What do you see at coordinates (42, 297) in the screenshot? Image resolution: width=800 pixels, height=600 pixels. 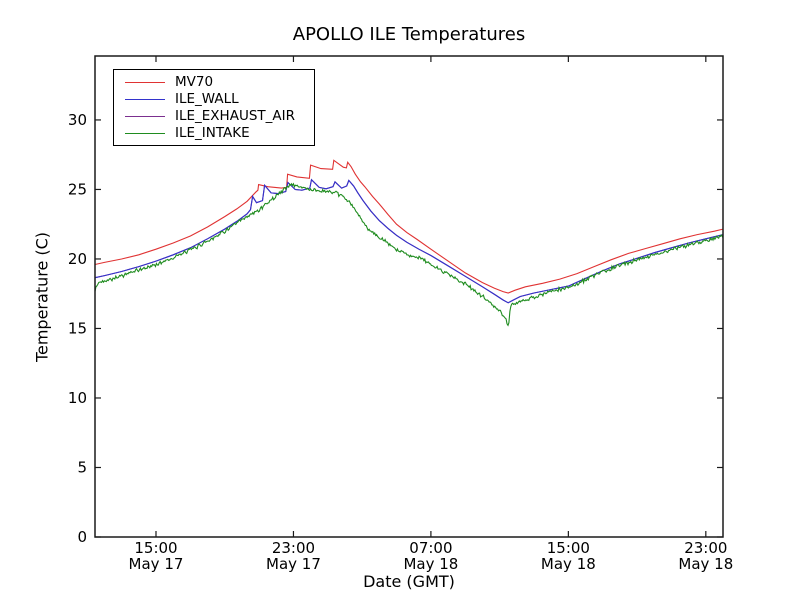 I see `y-axis-label: Temperature (C)` at bounding box center [42, 297].